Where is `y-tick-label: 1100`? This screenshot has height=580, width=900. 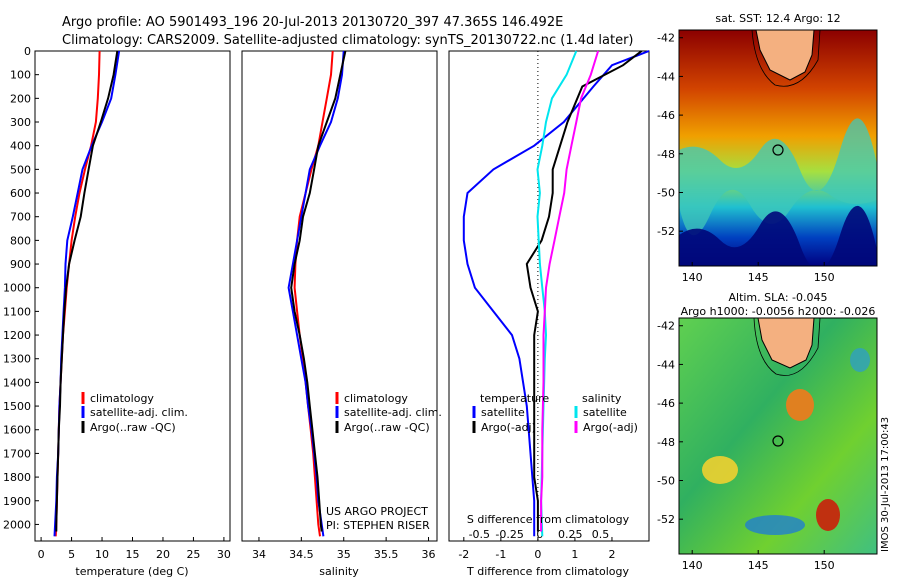 y-tick-label: 1100 is located at coordinates (17, 311).